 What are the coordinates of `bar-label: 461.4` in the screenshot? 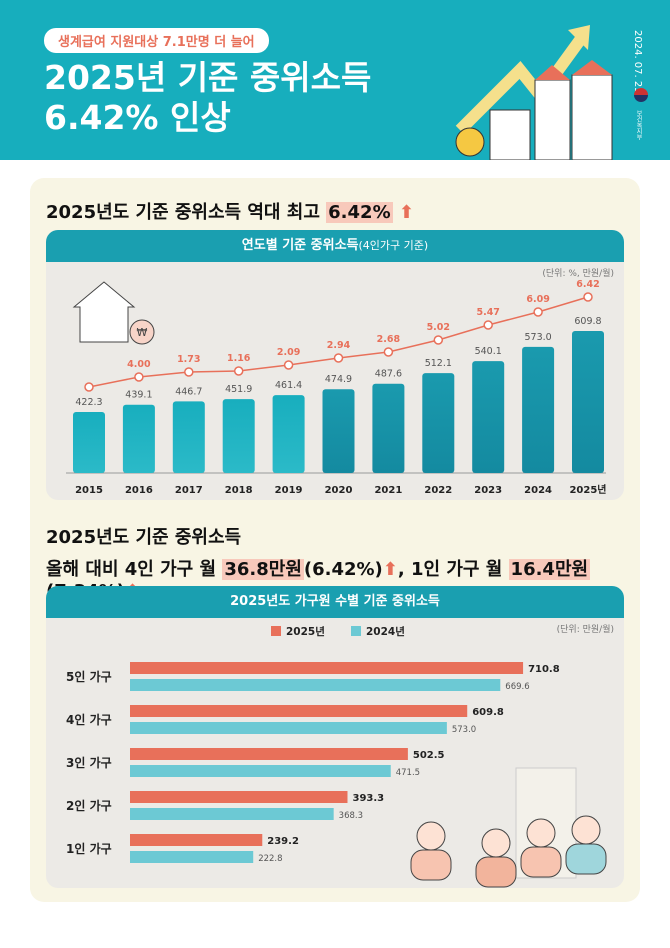 It's located at (288, 385).